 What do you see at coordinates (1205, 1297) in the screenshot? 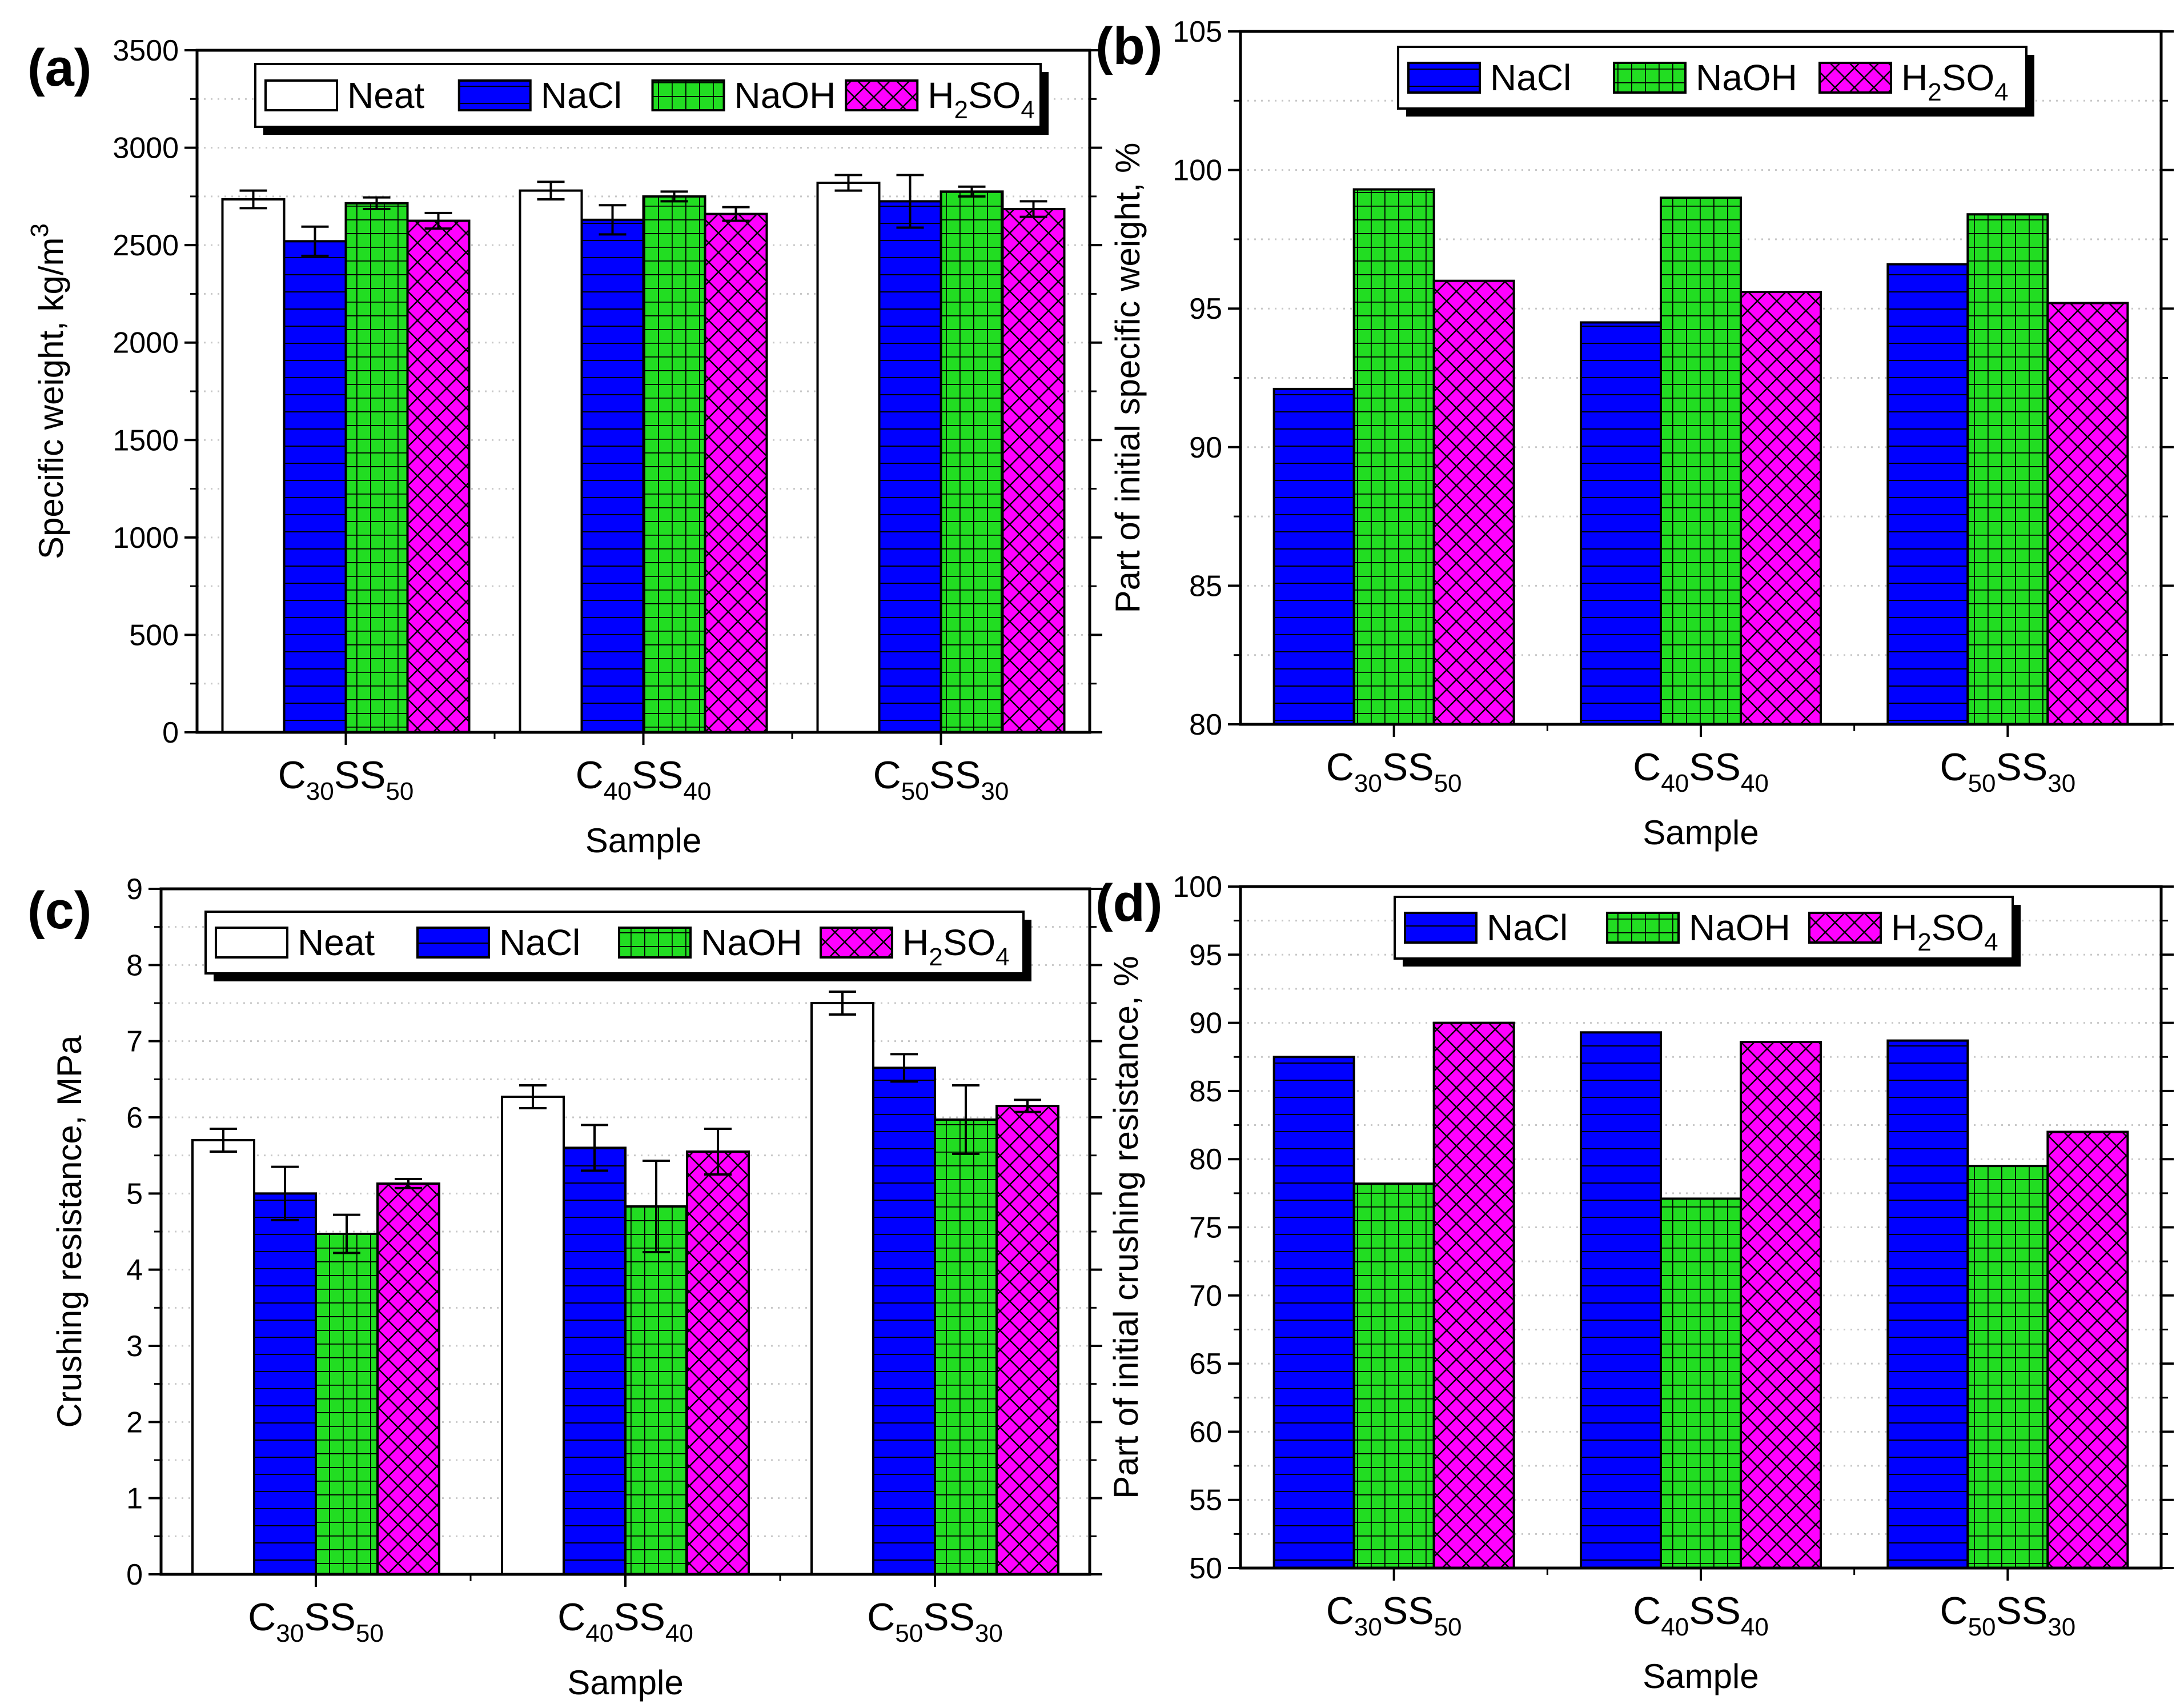
I see `y-tick-label: 70` at bounding box center [1205, 1297].